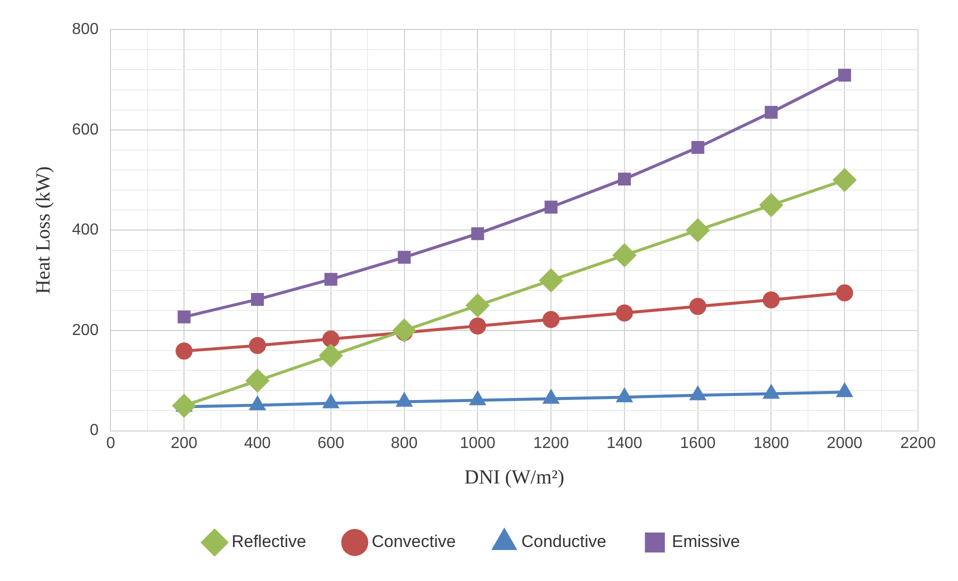 The image size is (958, 581). I want to click on y-tick-label: 200, so click(85, 330).